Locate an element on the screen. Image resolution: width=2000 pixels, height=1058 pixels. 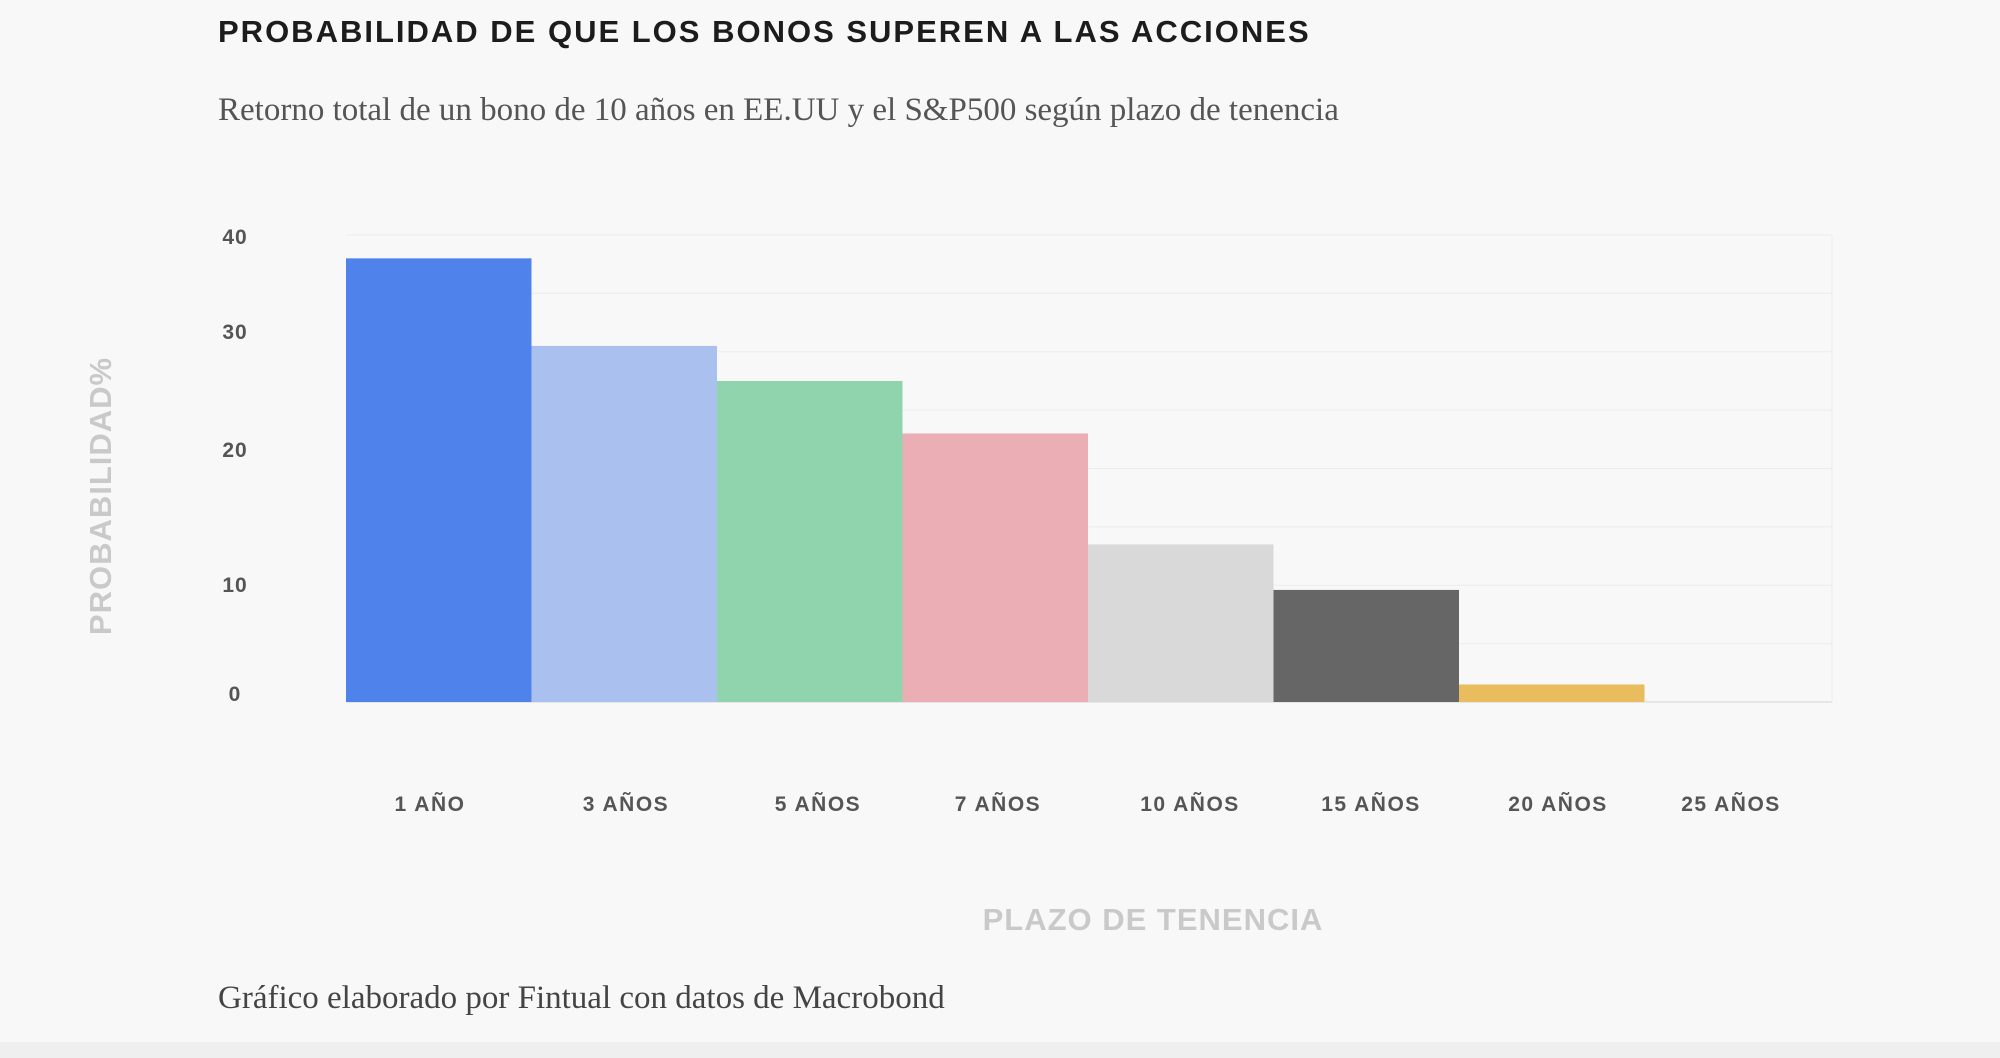
bar-5-años is located at coordinates (810, 541).